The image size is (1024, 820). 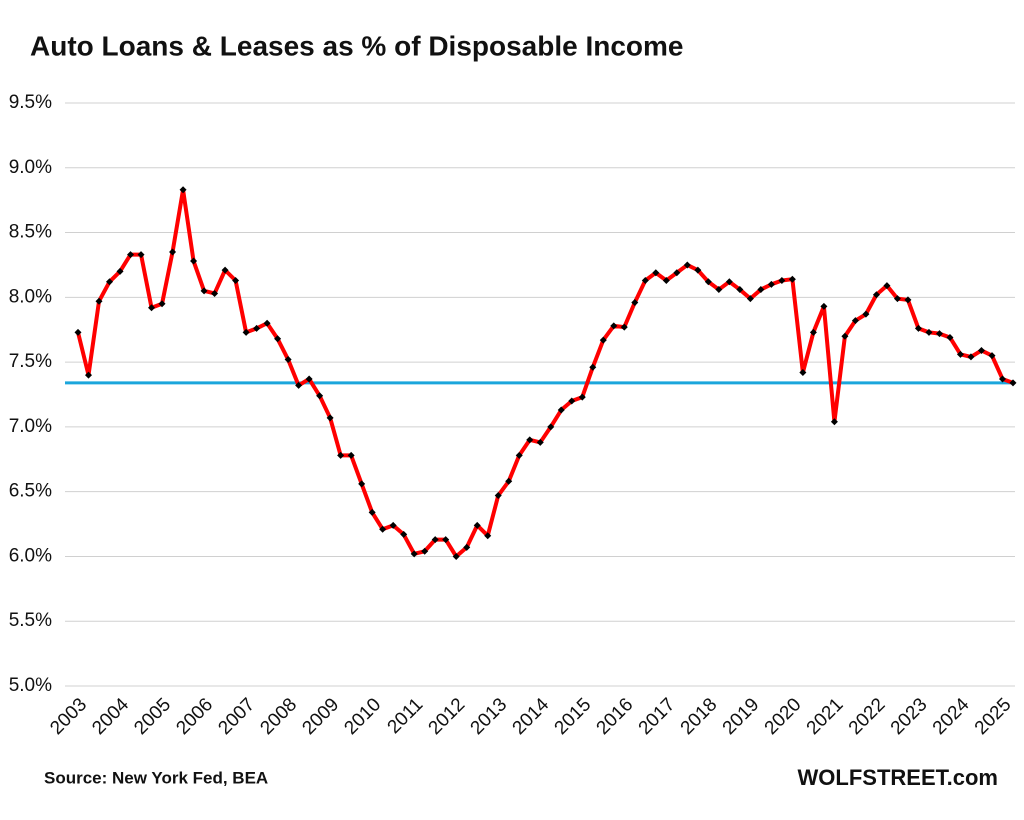 I want to click on source-note: Source: New York Fed, BEA, so click(x=156, y=777).